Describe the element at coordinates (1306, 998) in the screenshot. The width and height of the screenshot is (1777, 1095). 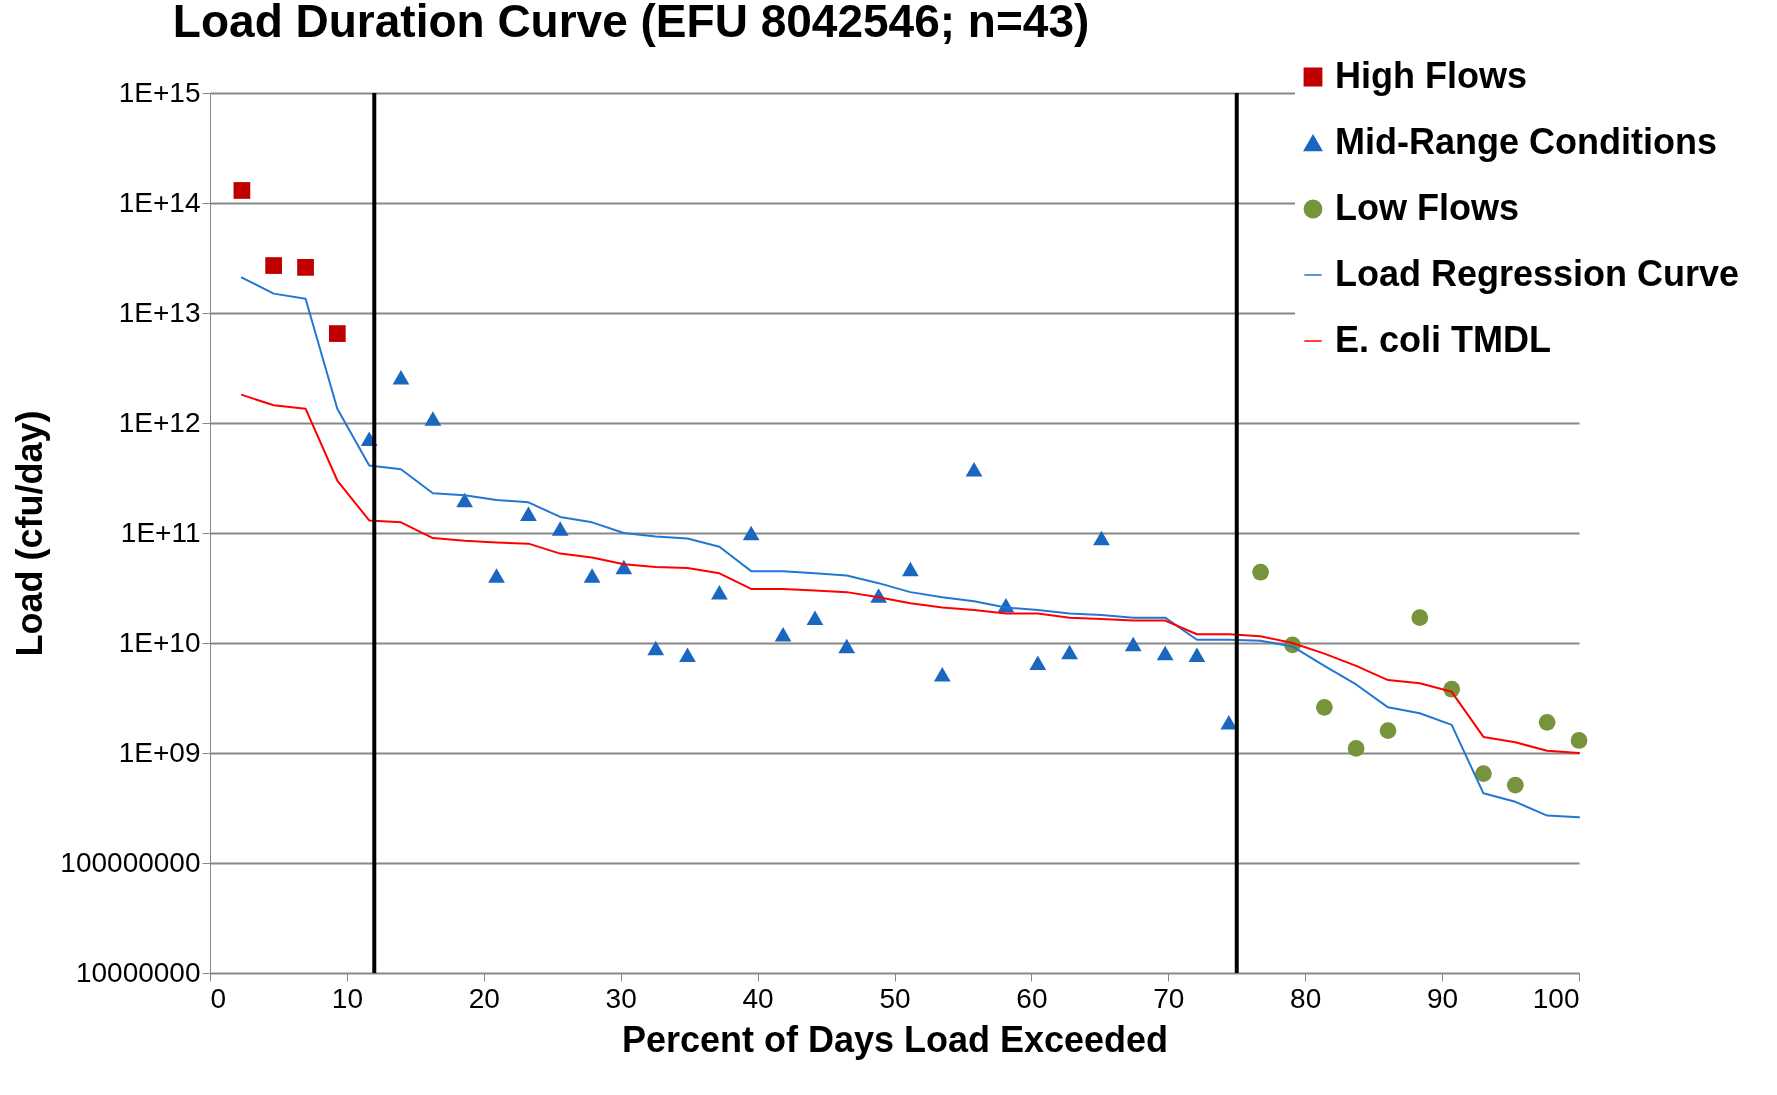
I see `x-tick-label: 80` at that location.